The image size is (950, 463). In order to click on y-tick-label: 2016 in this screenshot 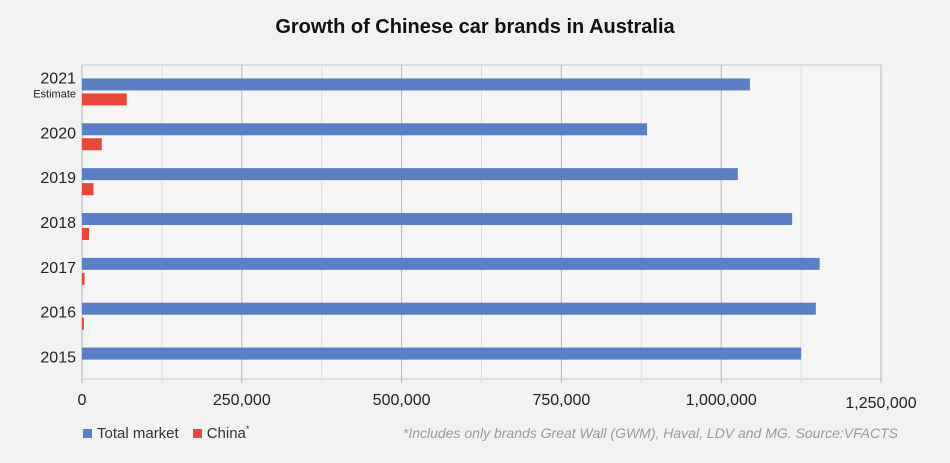, I will do `click(58, 313)`.